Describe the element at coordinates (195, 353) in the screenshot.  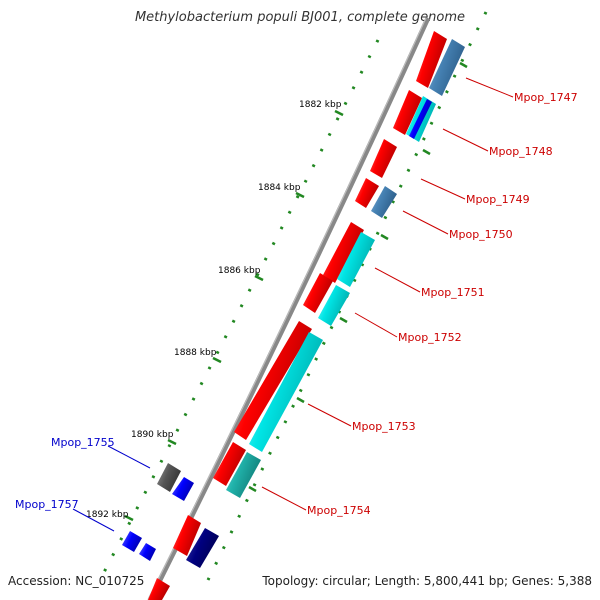
I see `scale-label-1888: 1888 kbp` at that location.